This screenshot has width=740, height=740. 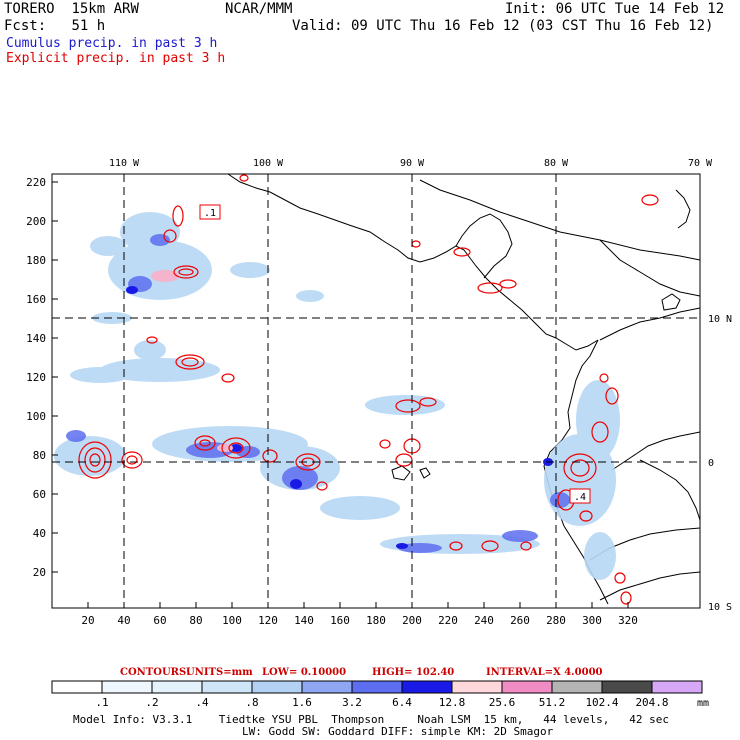 I want to click on init-time: Init: 06 UTC Tue 14 Feb 12, so click(x=615, y=9).